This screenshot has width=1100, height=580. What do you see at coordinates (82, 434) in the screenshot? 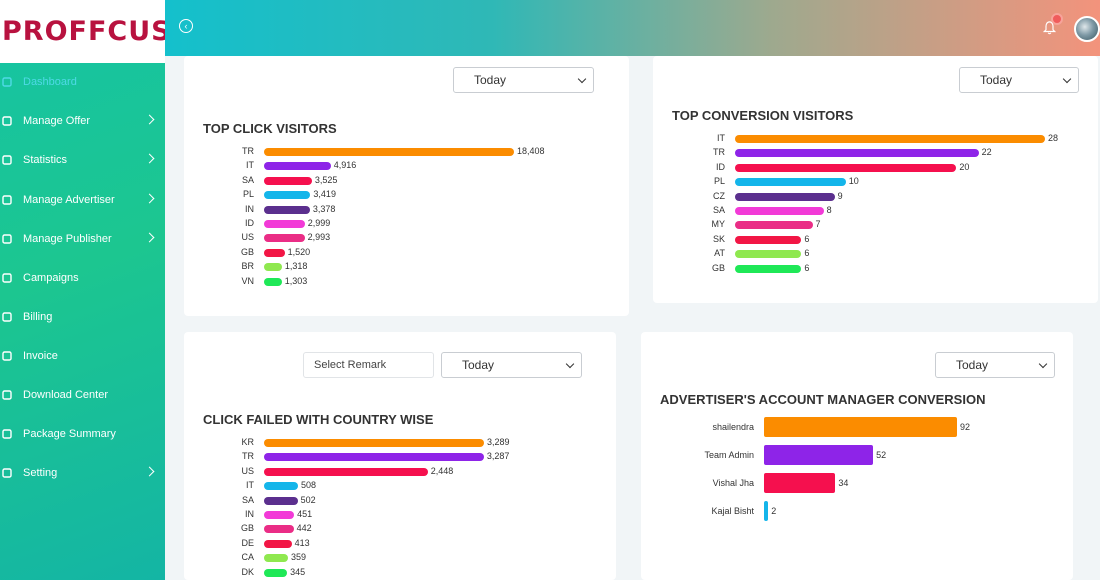
I see `sidebar-item-package-summary: Package Summary` at bounding box center [82, 434].